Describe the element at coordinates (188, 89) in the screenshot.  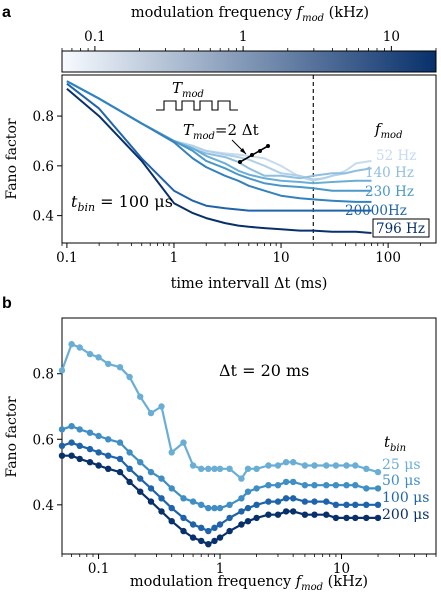
I see `tmod-label: Tmod` at that location.